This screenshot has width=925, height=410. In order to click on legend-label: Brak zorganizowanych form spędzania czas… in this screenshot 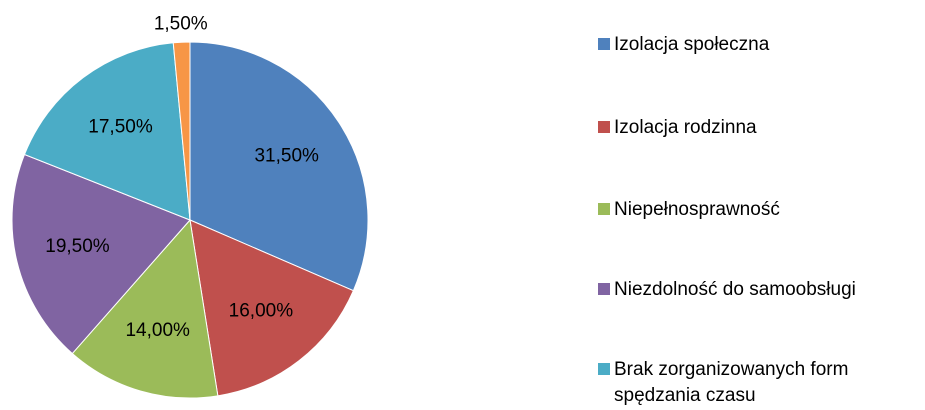, I will do `click(731, 382)`.